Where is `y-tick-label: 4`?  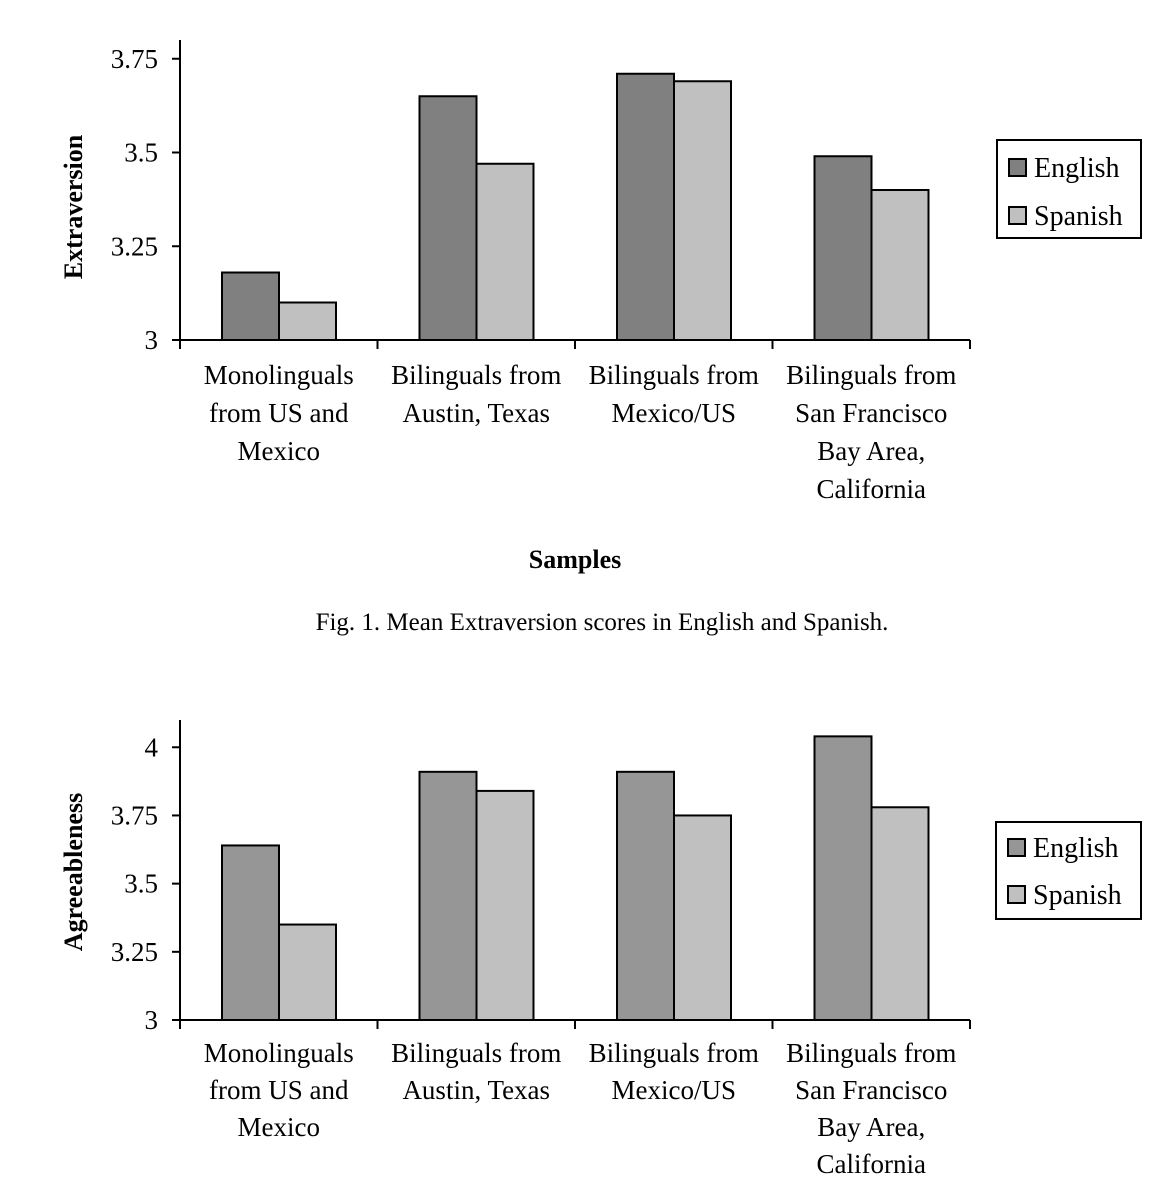 y-tick-label: 4 is located at coordinates (152, 747).